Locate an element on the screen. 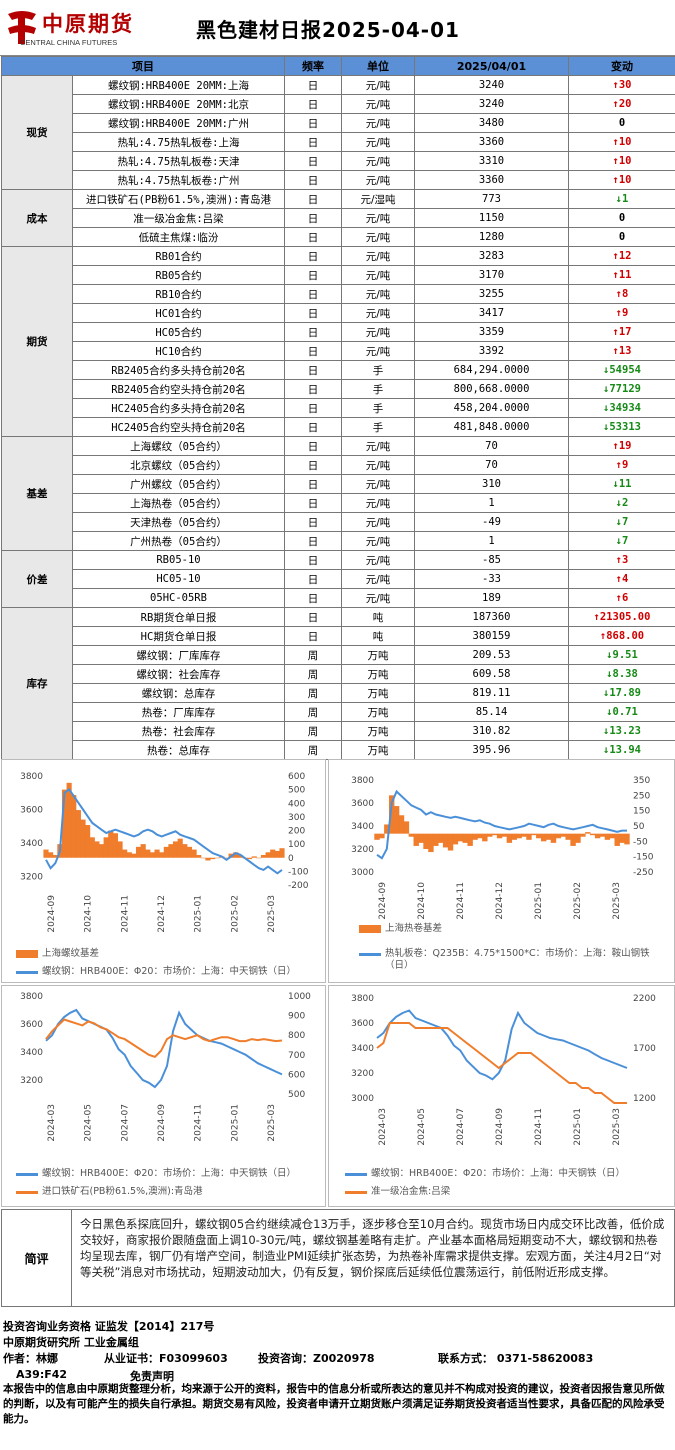 Image resolution: width=675 pixels, height=1450 pixels. item-name: RB10合约 is located at coordinates (178, 294).